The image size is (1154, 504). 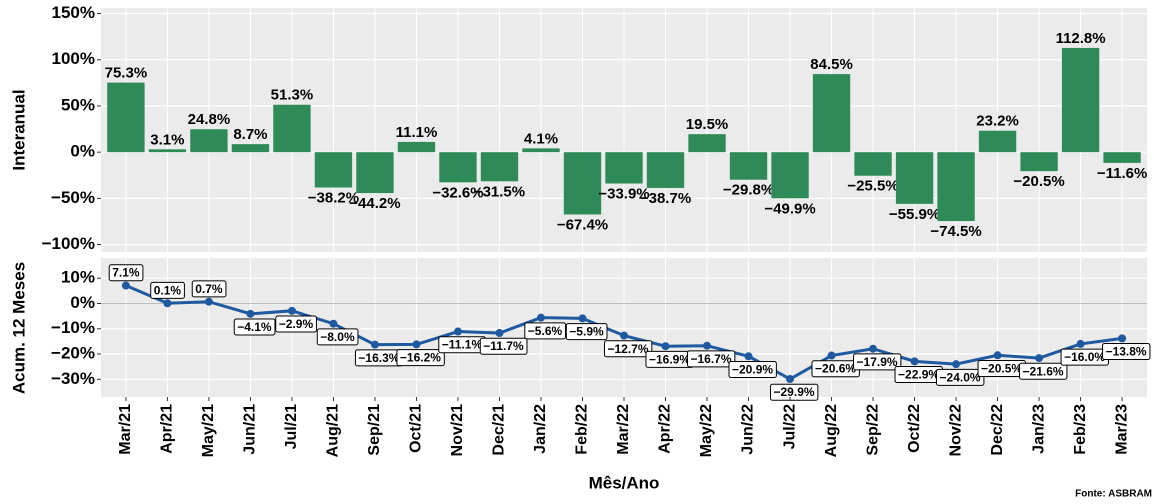 I want to click on x-tick-label: Feb/23, so click(x=1080, y=429).